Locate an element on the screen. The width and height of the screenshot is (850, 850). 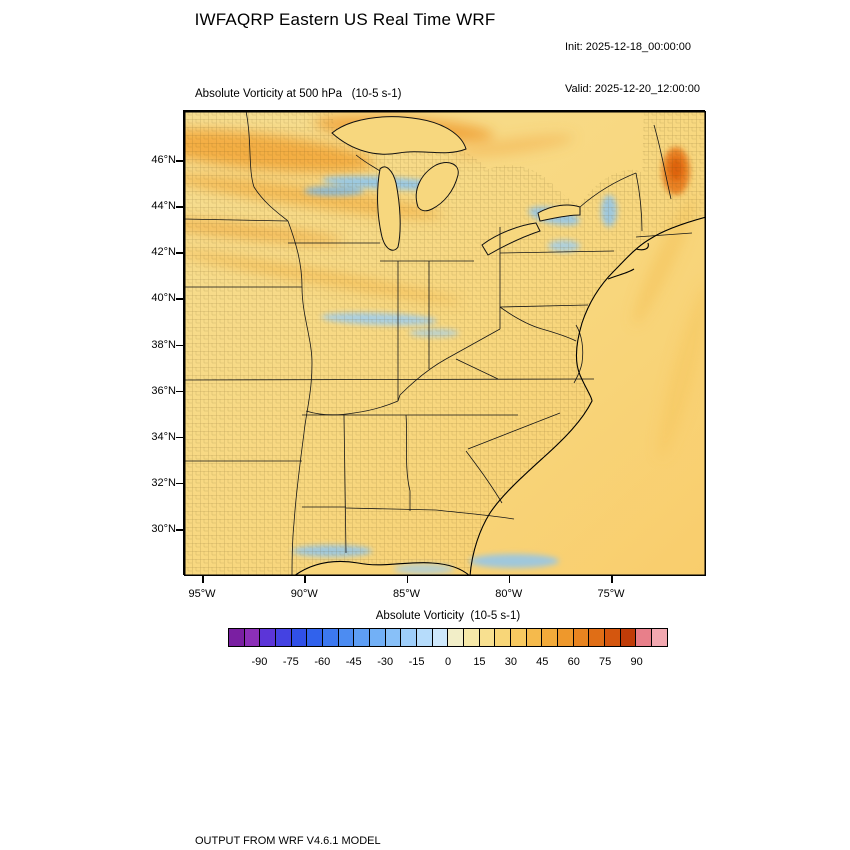
colorbar-tick-label: -30 is located at coordinates (385, 662).